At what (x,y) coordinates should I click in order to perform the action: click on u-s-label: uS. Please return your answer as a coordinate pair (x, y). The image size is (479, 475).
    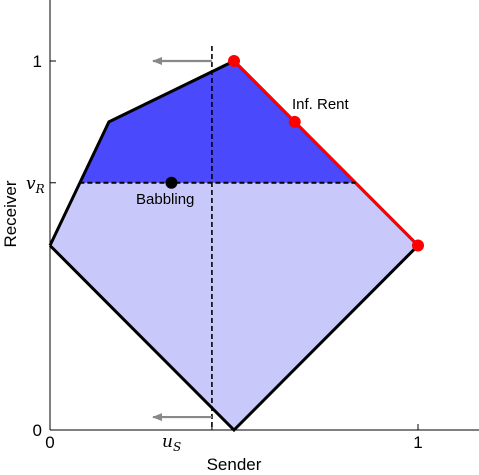
    Looking at the image, I should click on (171, 443).